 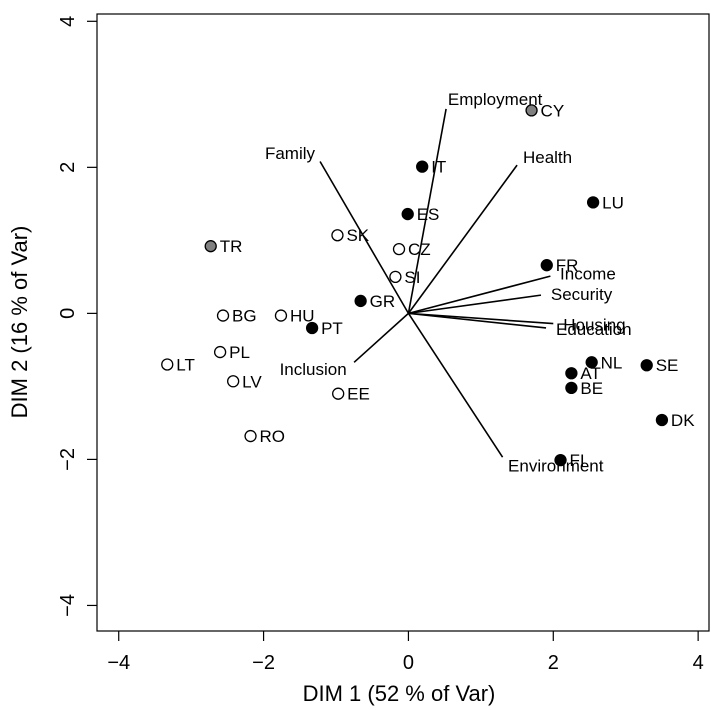 What do you see at coordinates (612, 362) in the screenshot?
I see `country-label: NL` at bounding box center [612, 362].